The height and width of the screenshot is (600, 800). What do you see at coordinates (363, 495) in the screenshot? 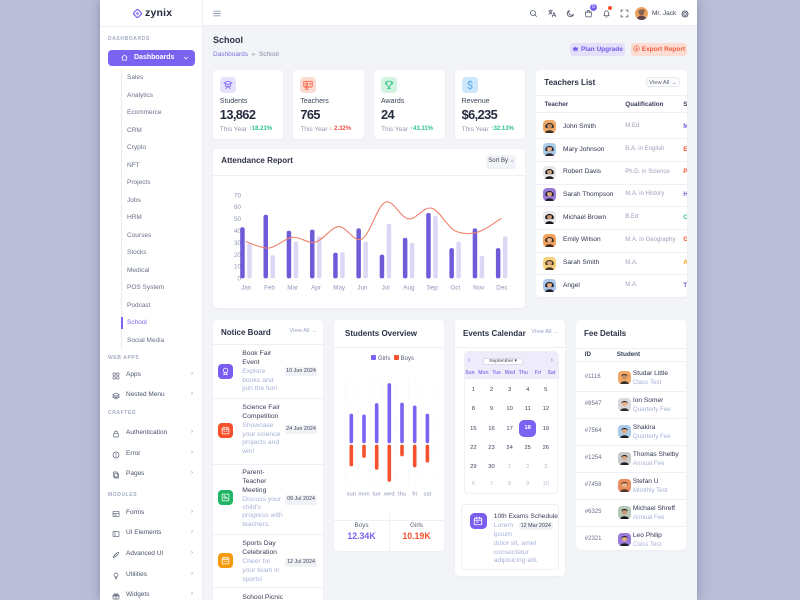
I see `svg-text: mon` at bounding box center [363, 495].